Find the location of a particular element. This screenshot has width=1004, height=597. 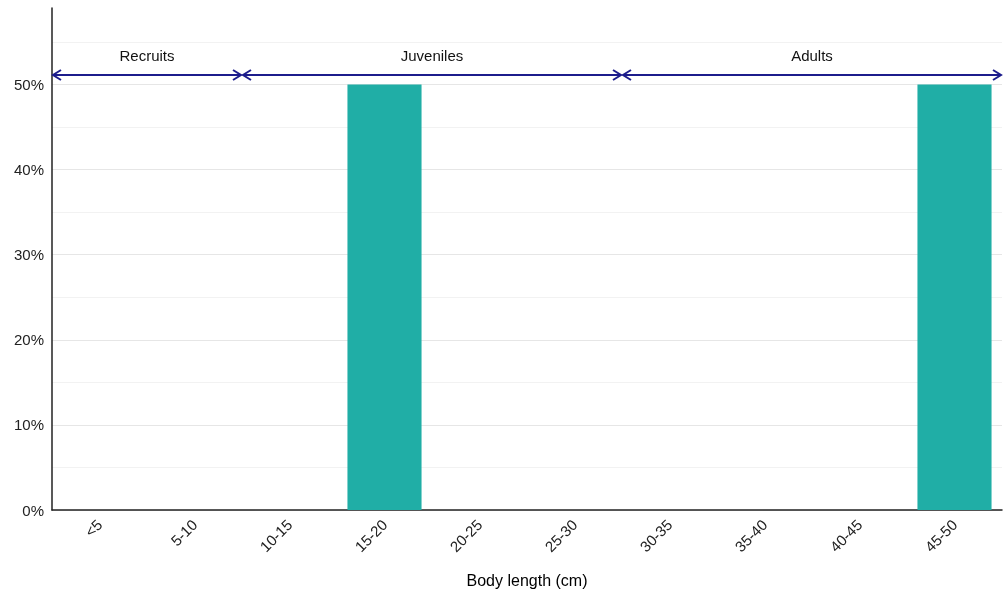

x-tick-label: <5 is located at coordinates (93, 528).